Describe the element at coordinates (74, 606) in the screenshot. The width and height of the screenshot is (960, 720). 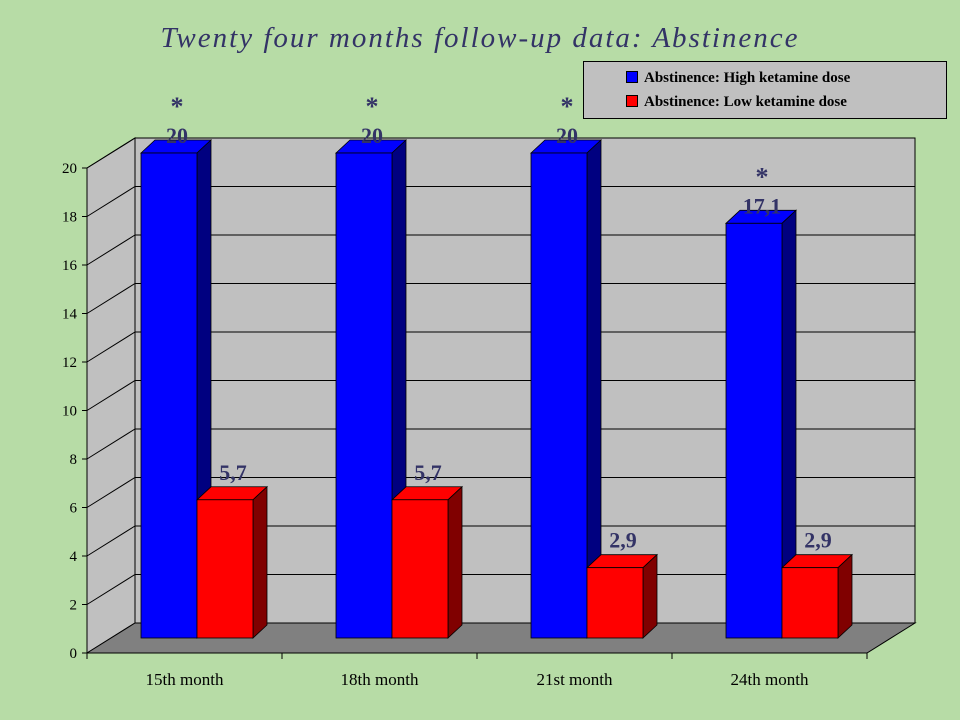
I see `y-tick-label: 2` at that location.